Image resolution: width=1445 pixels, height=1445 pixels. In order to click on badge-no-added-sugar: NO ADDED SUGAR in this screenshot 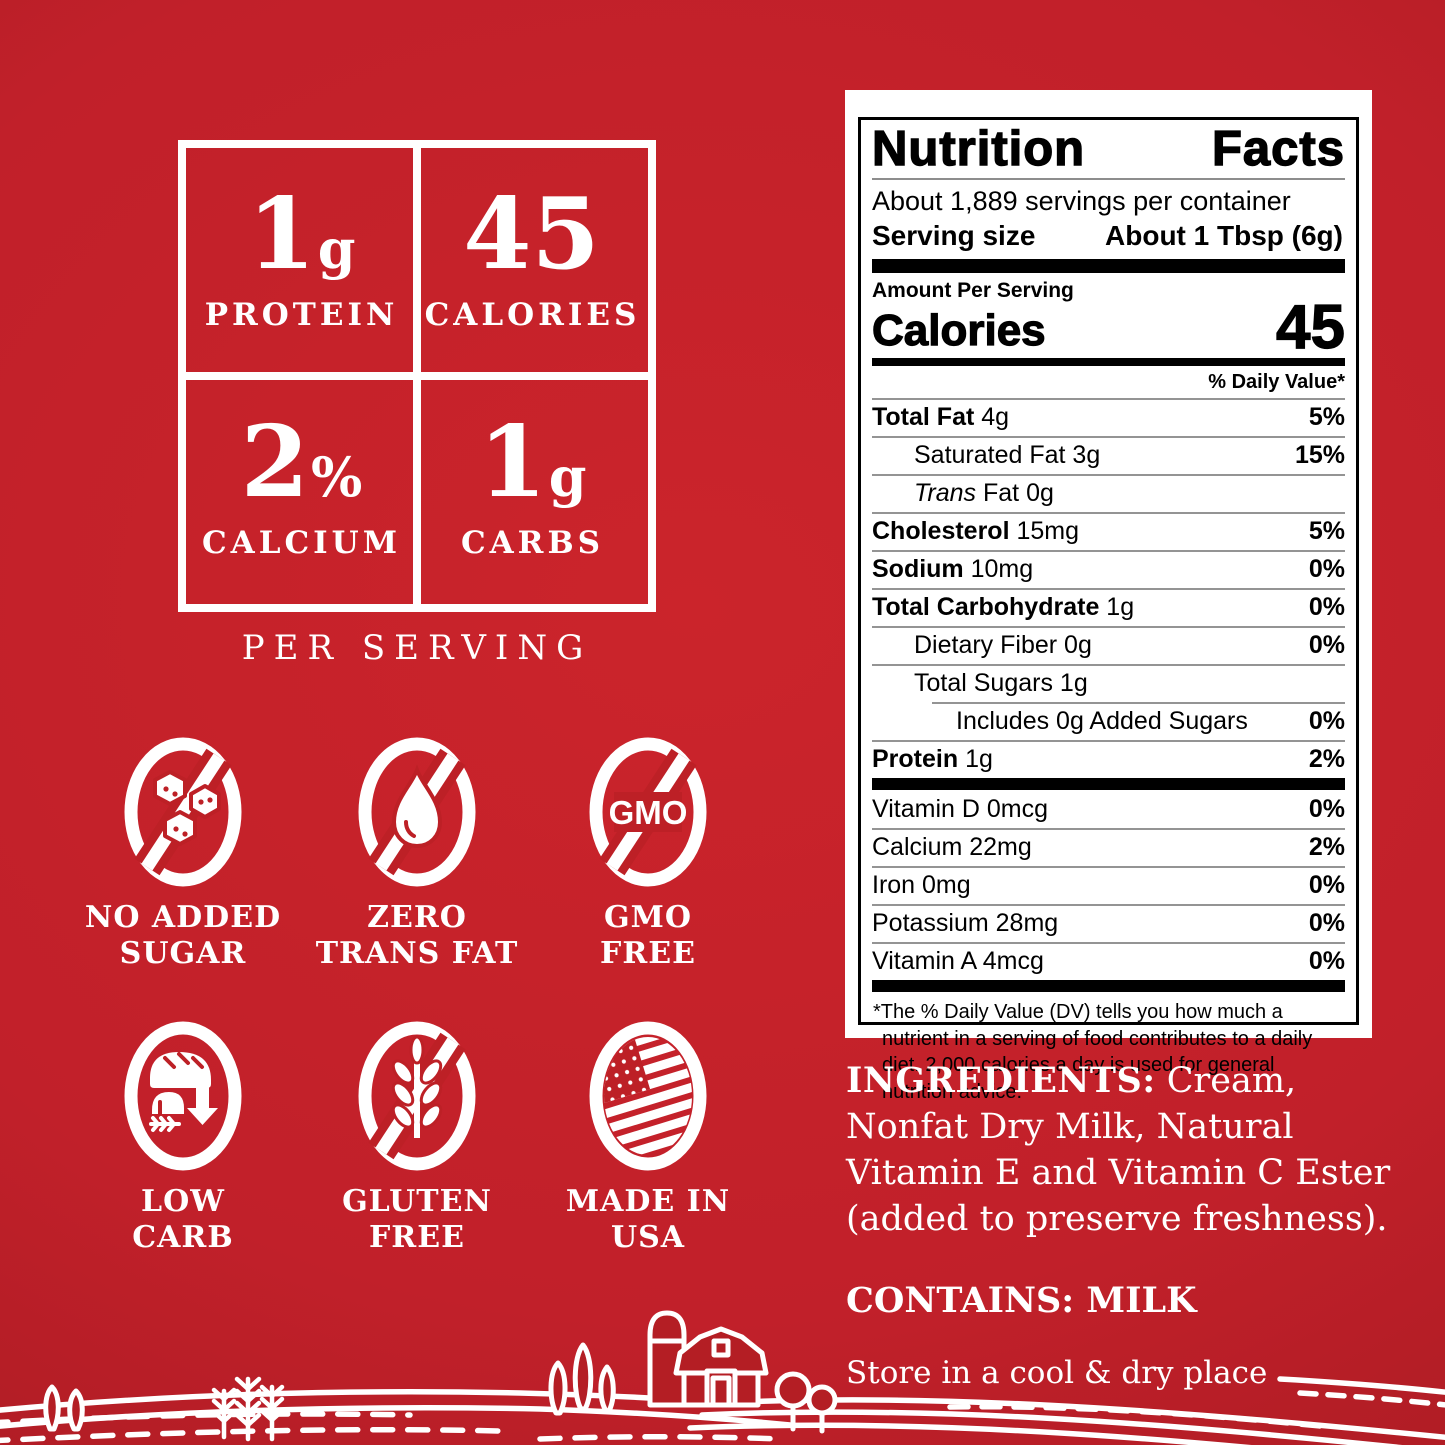, I will do `click(183, 854)`.